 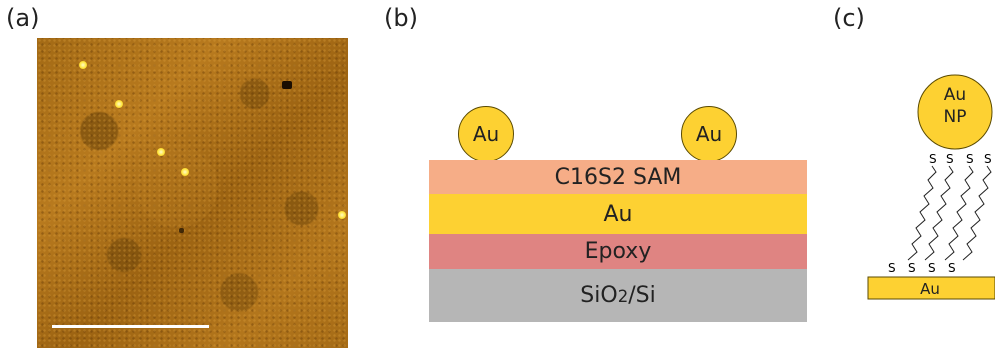 I want to click on au-layer: Au, so click(x=618, y=214).